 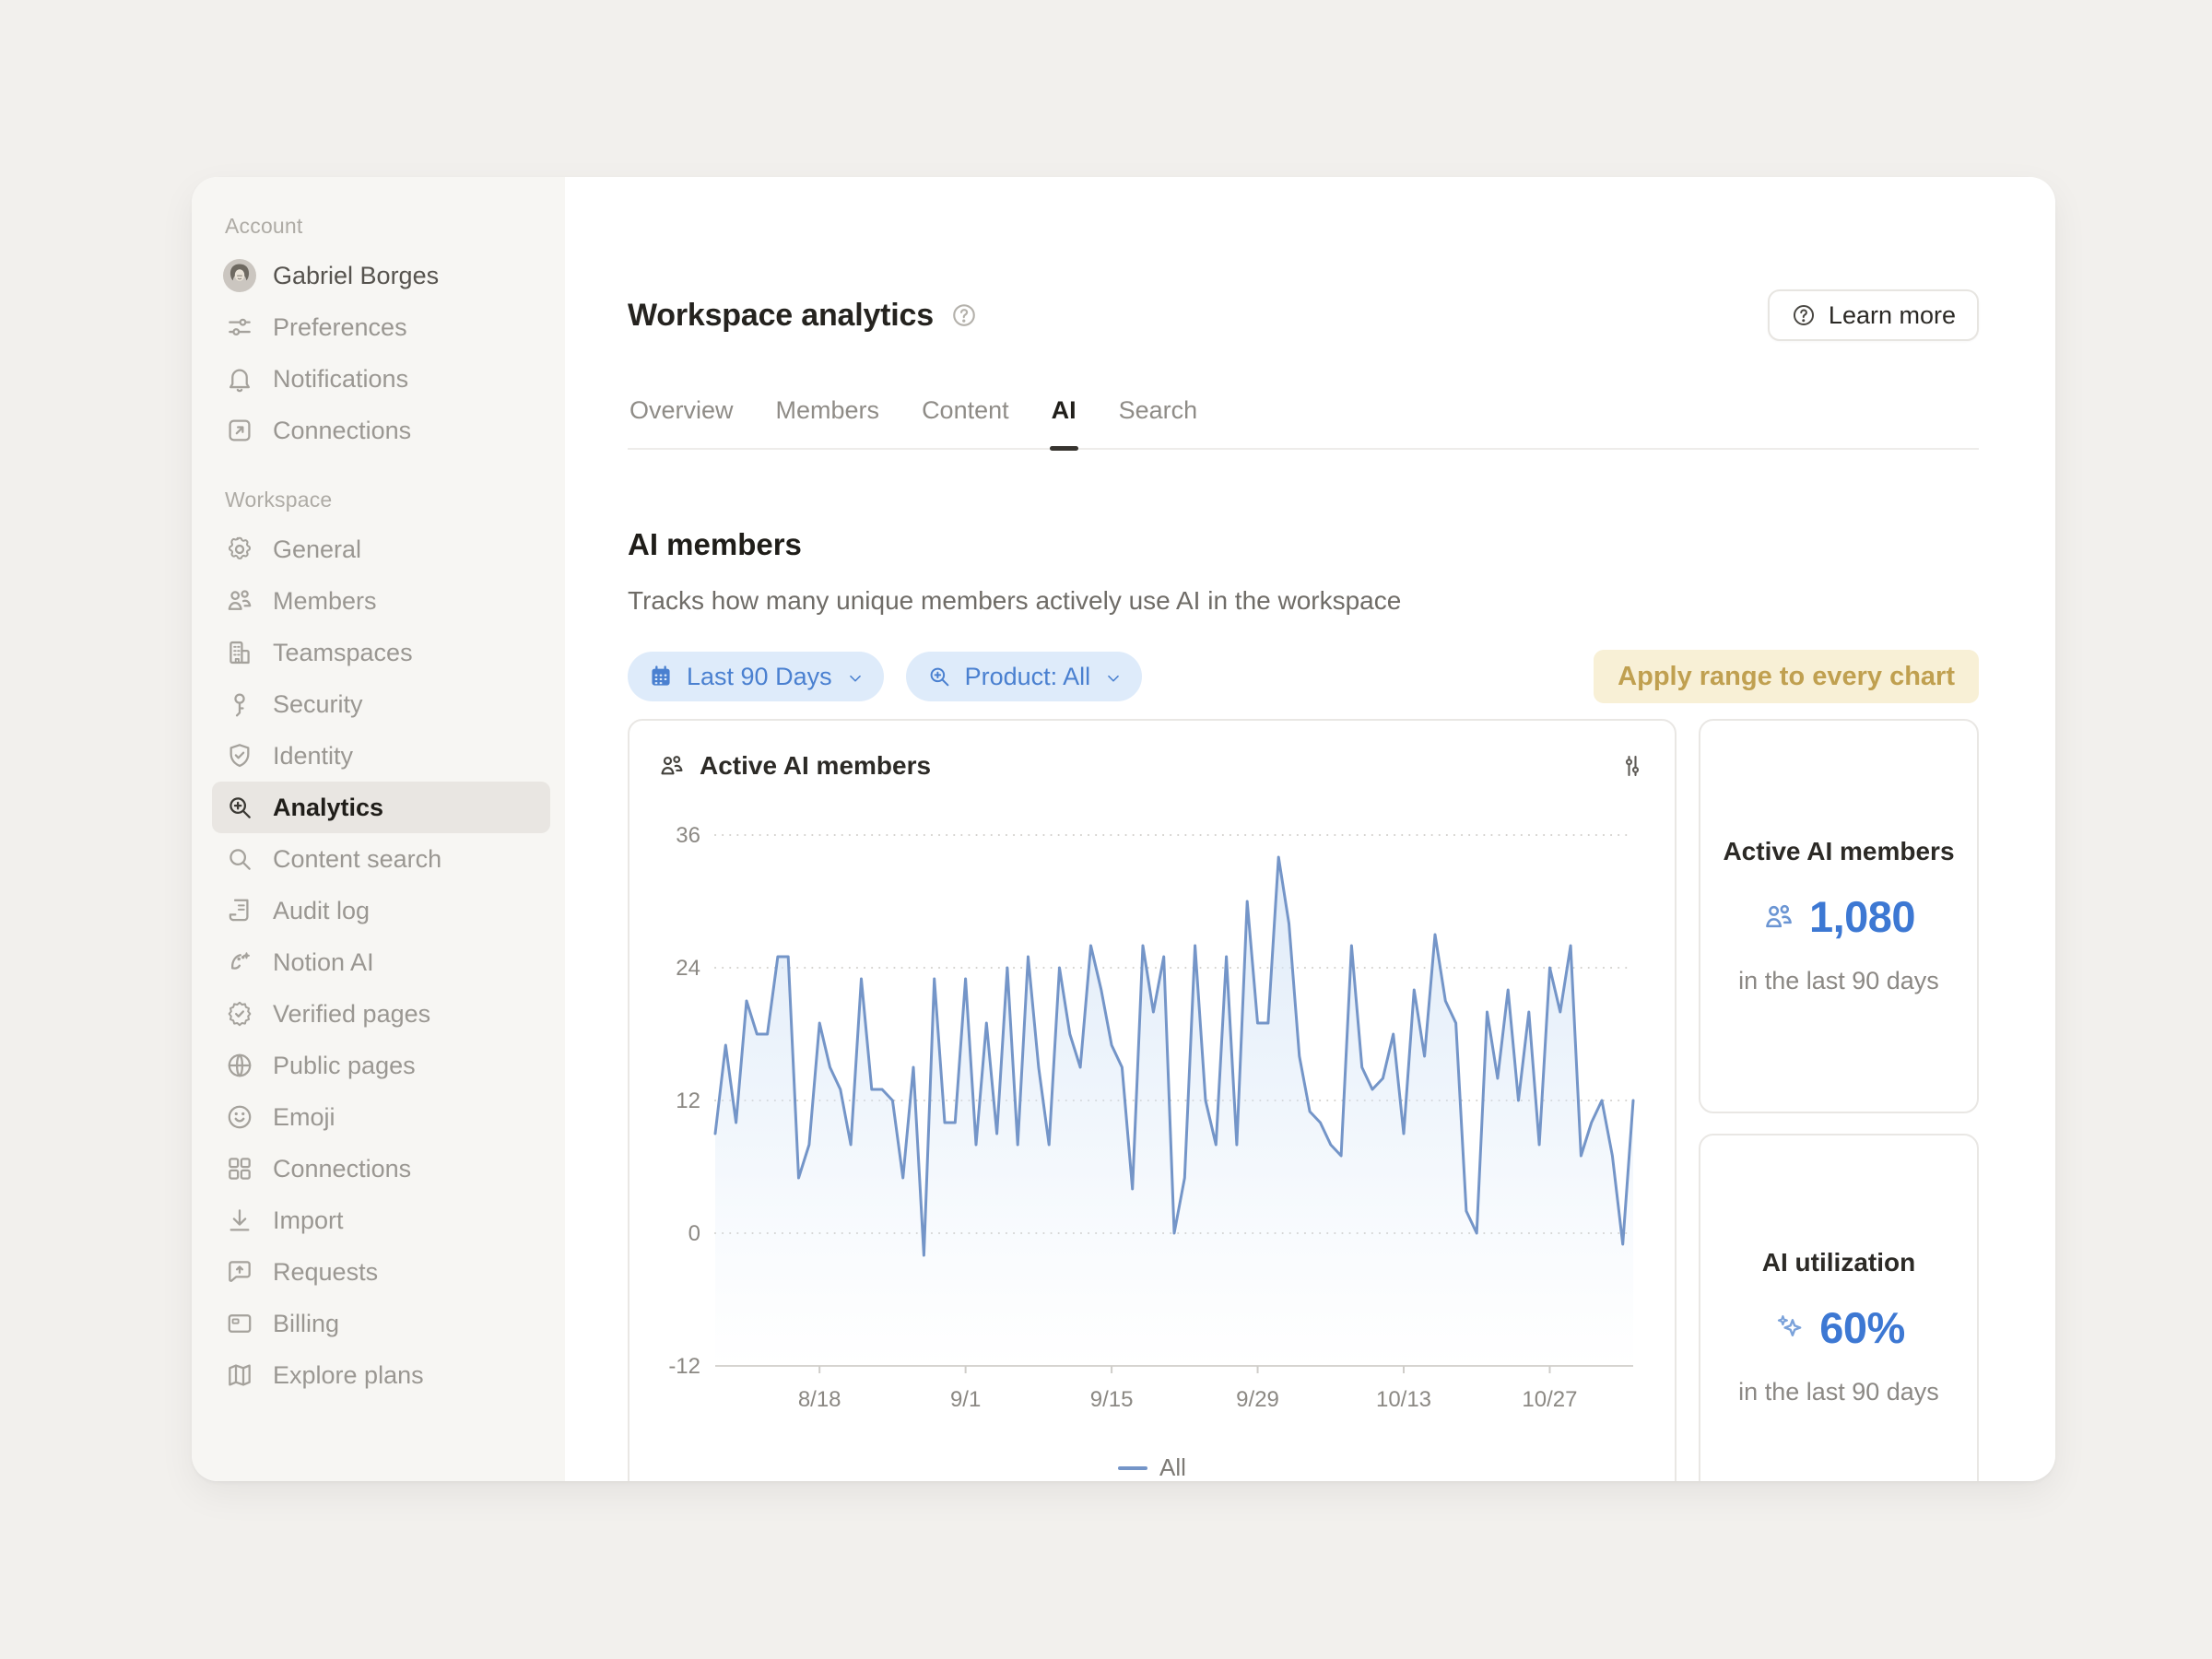 I want to click on stat-value-row: 1,080, so click(x=1839, y=916).